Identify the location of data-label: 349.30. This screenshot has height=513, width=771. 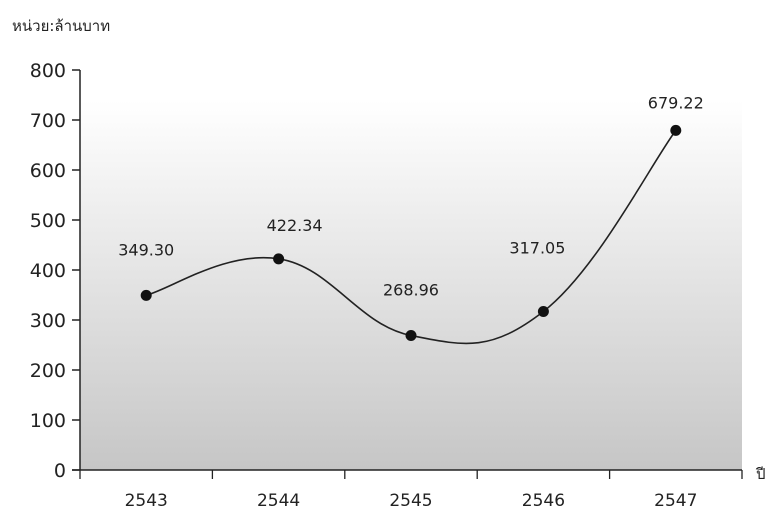
(146, 249).